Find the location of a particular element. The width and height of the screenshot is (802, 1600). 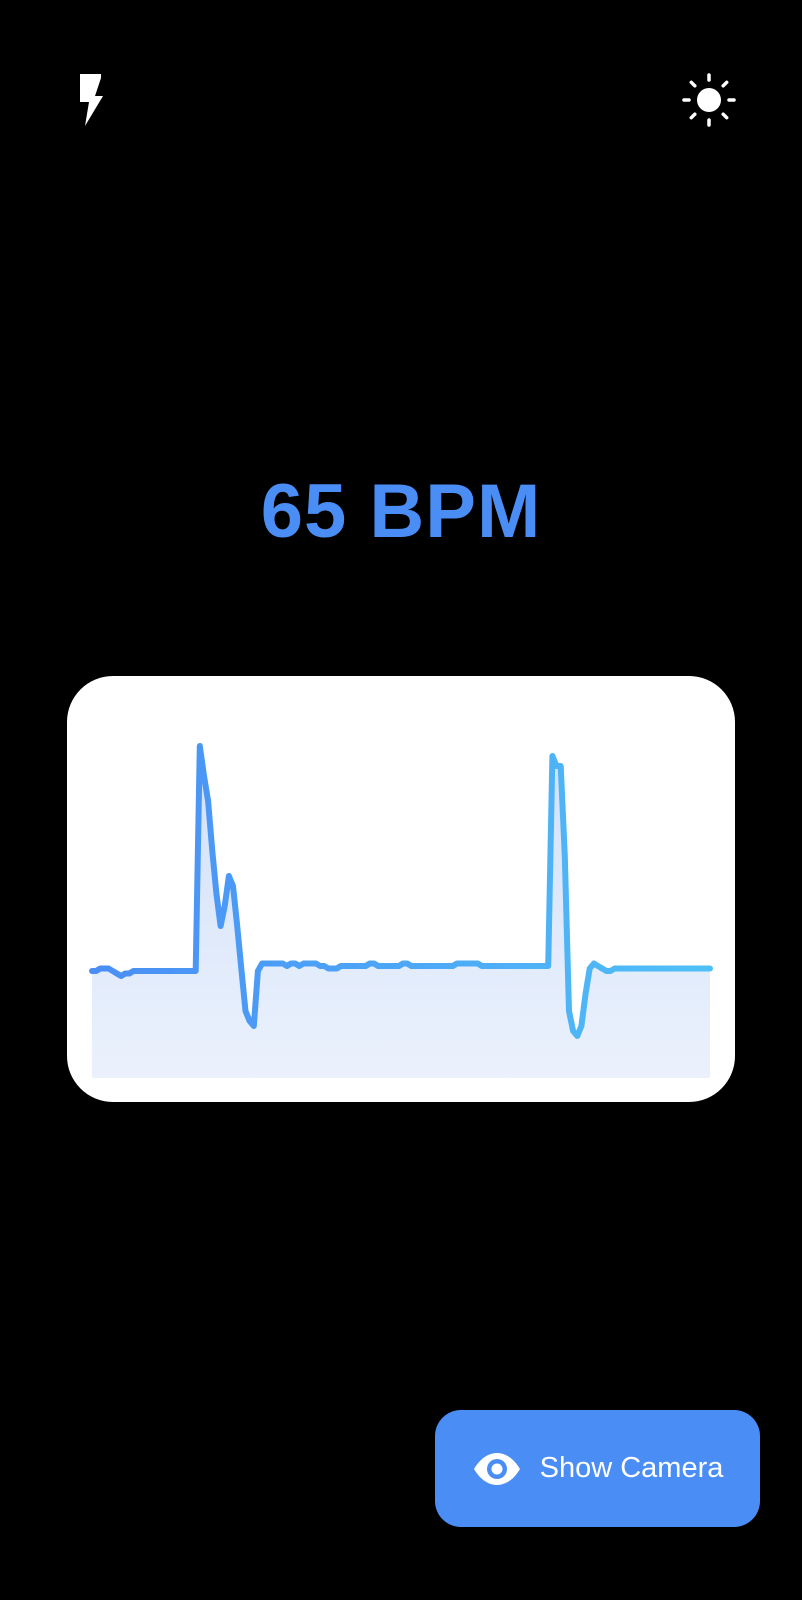

show-camera-label: Show Camera is located at coordinates (631, 1468).